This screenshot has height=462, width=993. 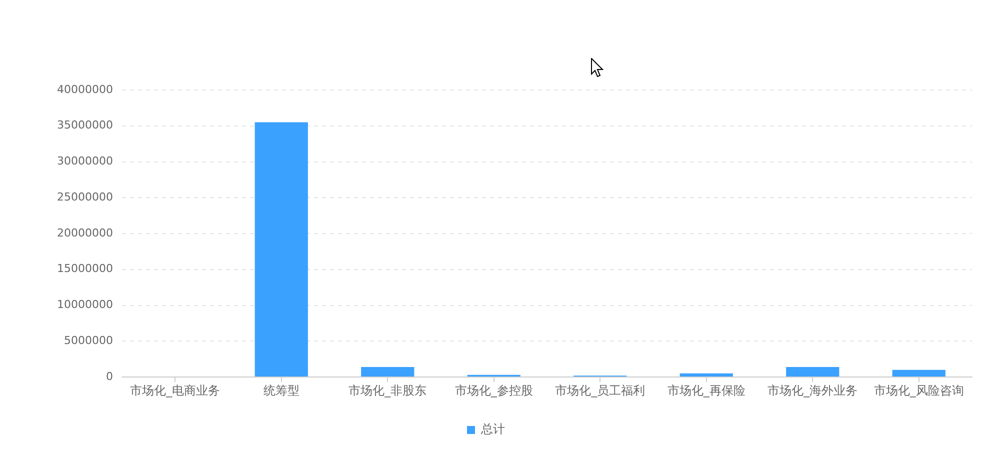 I want to click on x-tick-label: 市场化_非股东, so click(x=387, y=390).